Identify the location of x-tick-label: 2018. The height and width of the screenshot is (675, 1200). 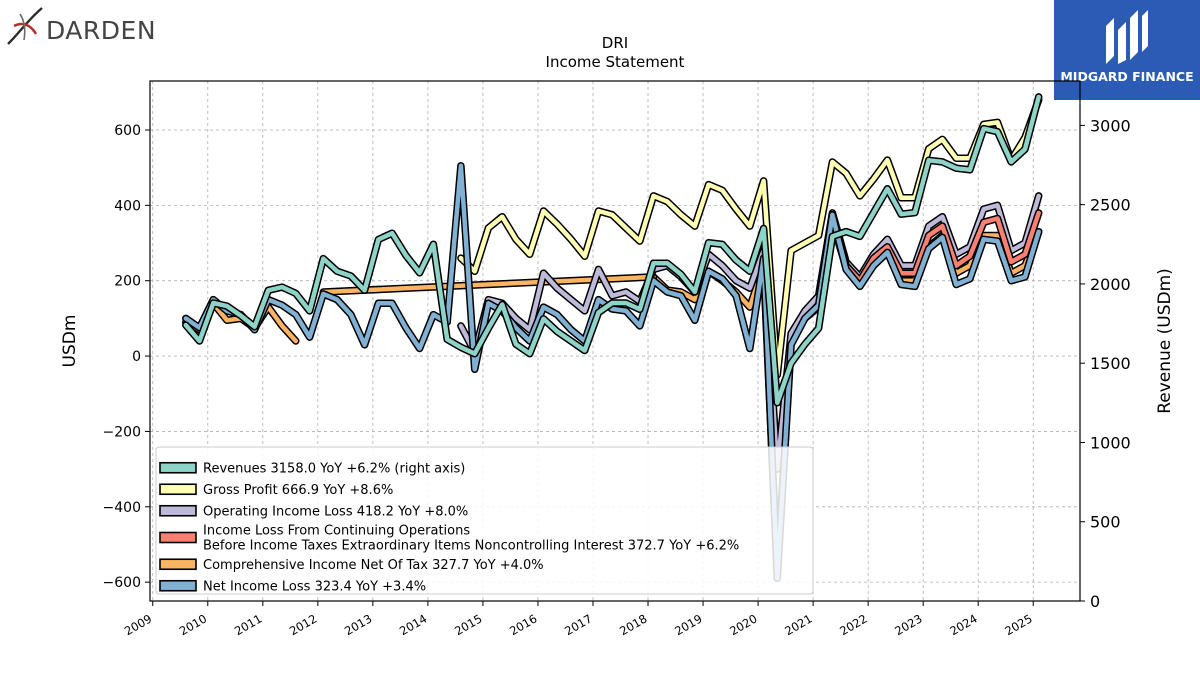
(633, 624).